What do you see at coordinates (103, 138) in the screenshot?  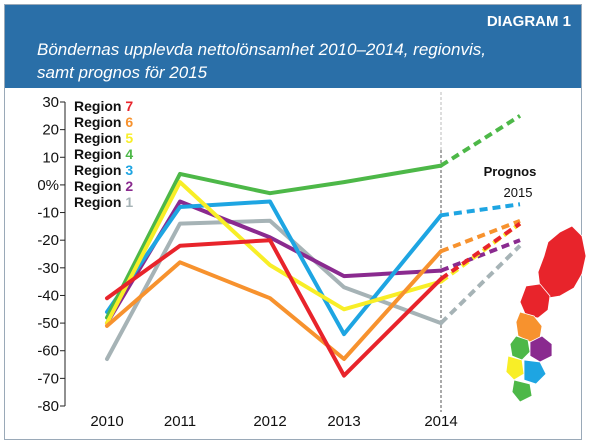 I see `legend-entry: Region 5` at bounding box center [103, 138].